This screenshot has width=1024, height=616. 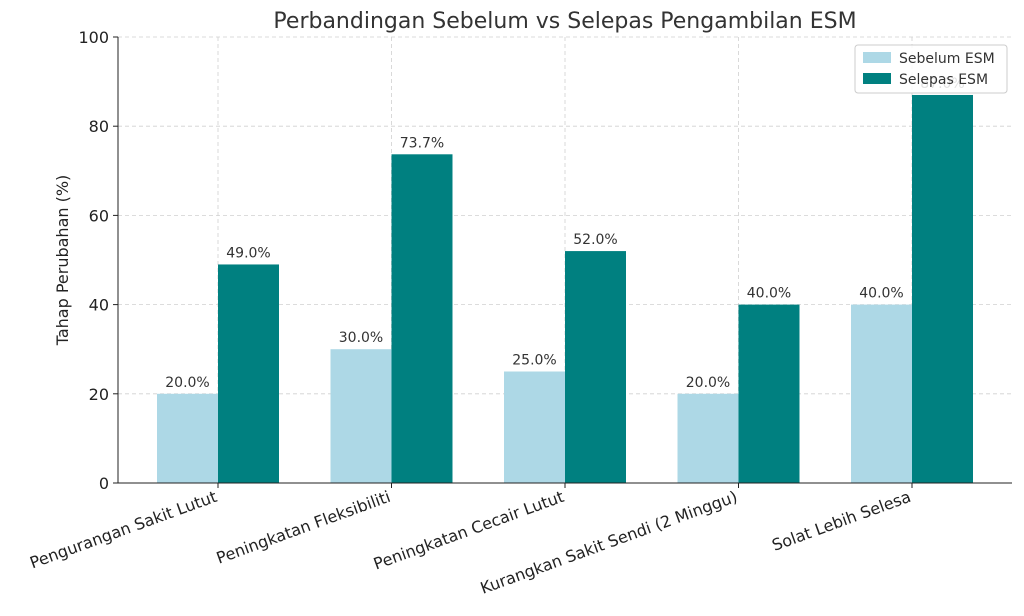 What do you see at coordinates (99, 126) in the screenshot?
I see `y-tick-label: 80` at bounding box center [99, 126].